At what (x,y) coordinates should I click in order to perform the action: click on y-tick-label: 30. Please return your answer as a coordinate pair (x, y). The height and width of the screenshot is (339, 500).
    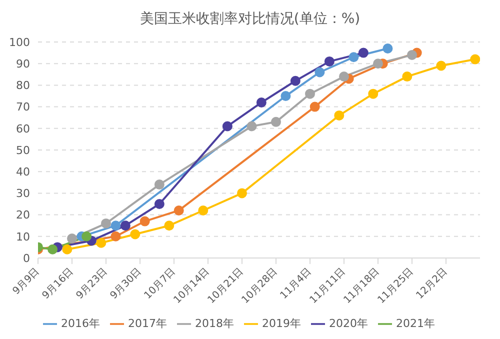
    Looking at the image, I should click on (23, 193).